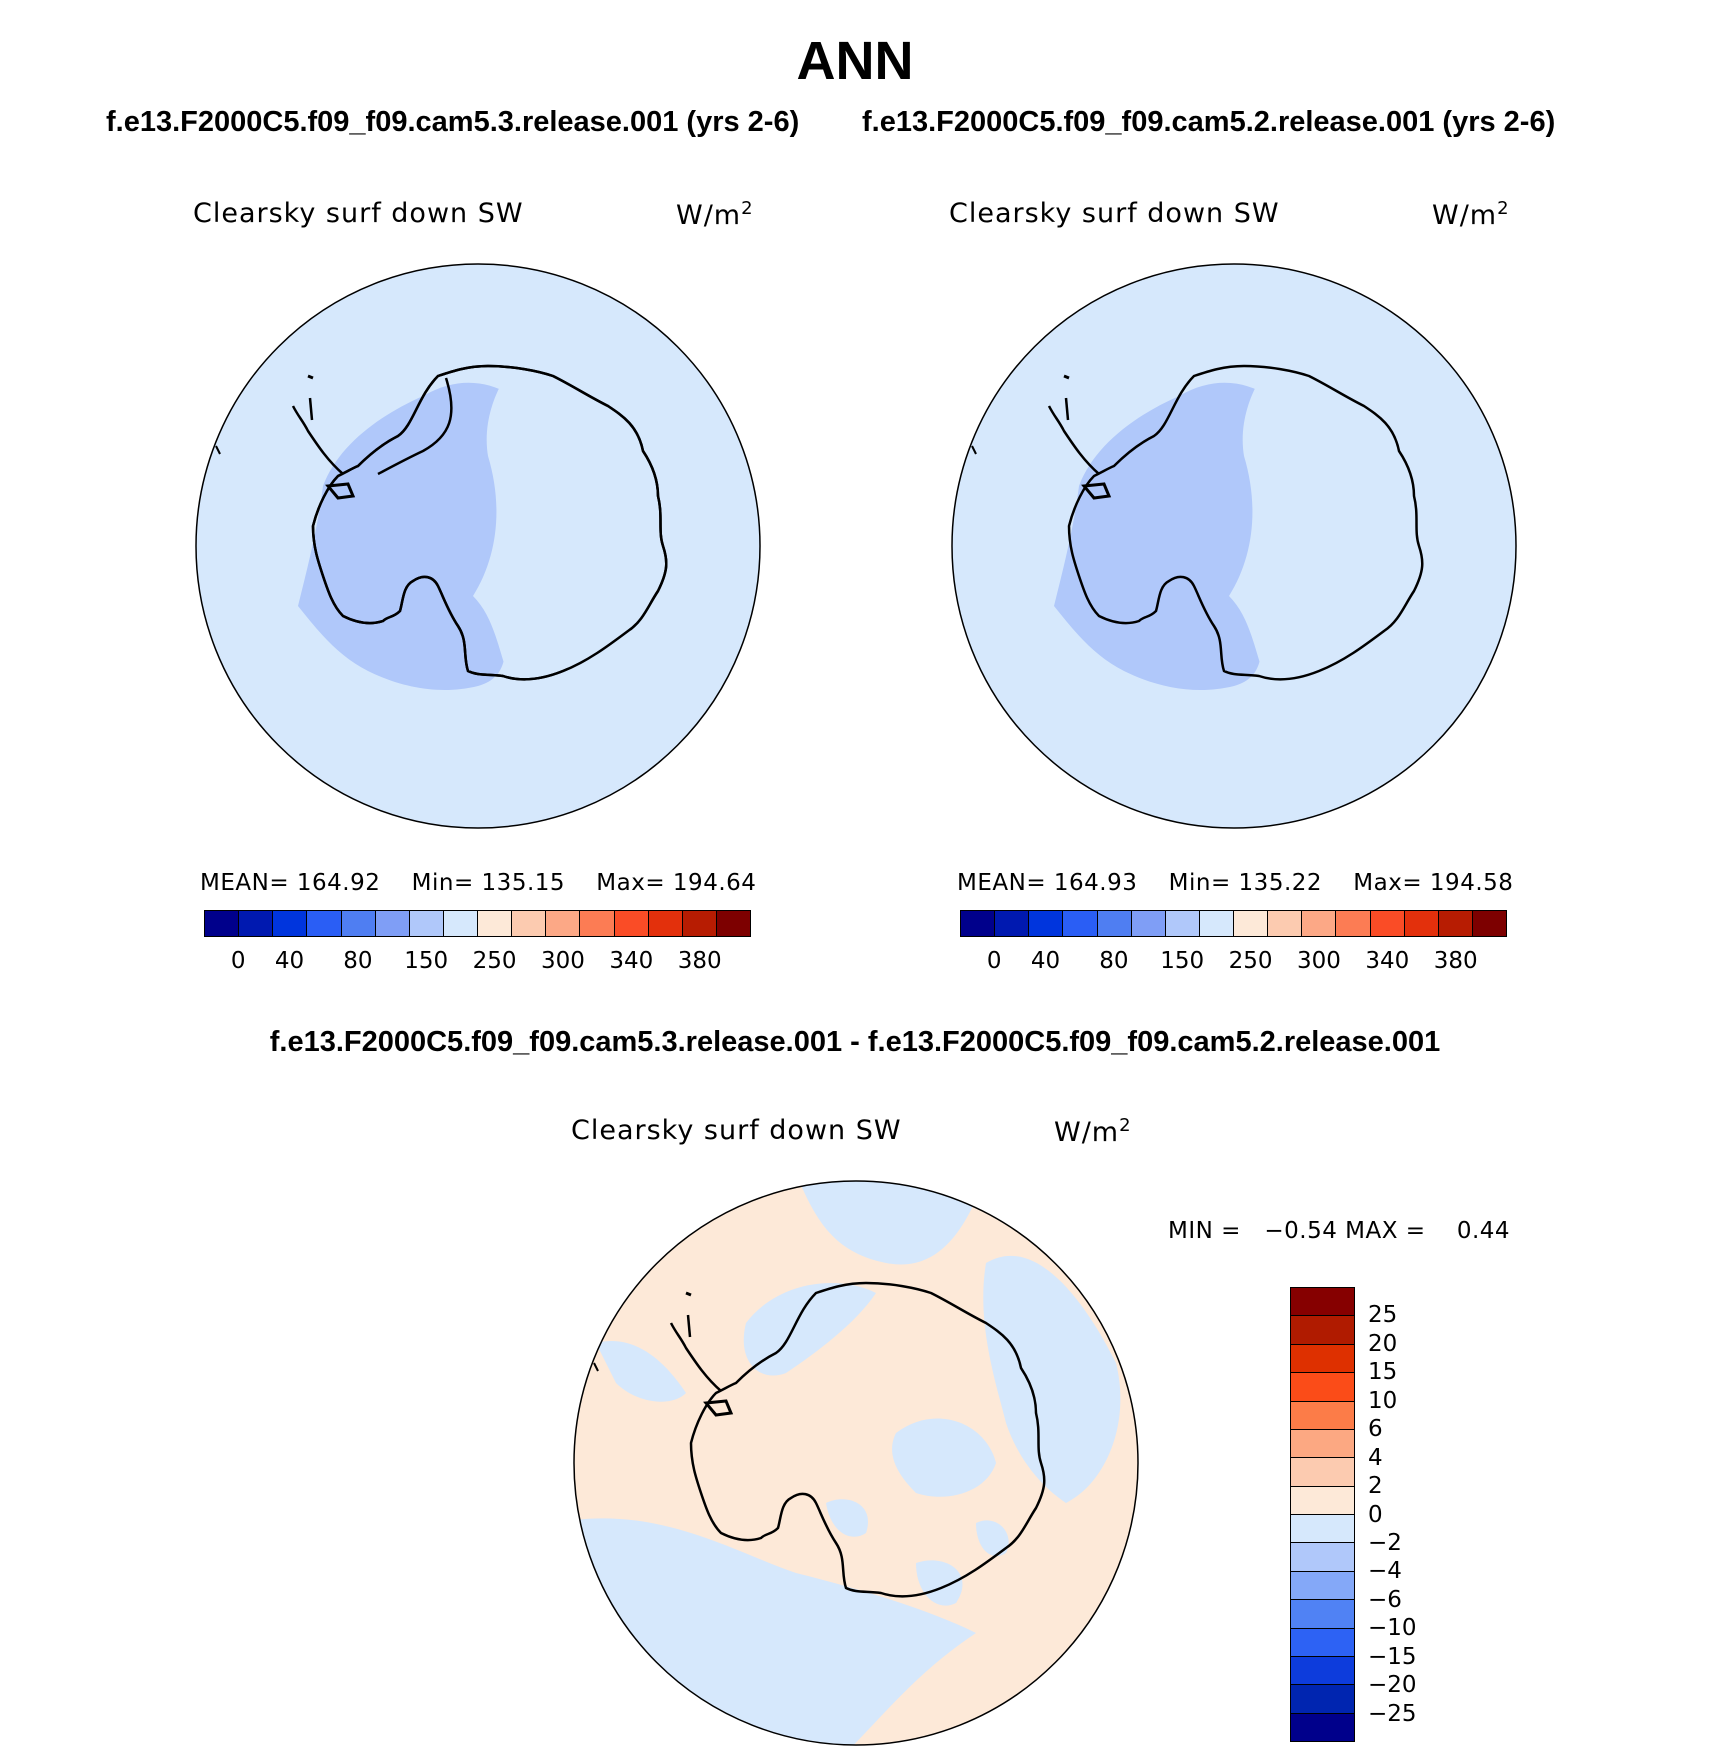 This screenshot has height=1751, width=1710. Describe the element at coordinates (1392, 1628) in the screenshot. I see `colorbar-tick-label: −10` at that location.